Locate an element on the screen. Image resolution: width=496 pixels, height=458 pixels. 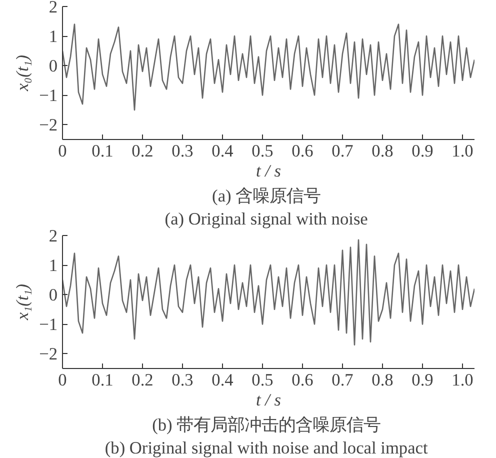
text: (b) 带有局部冲击的含噪原信号 is located at coordinates (266, 425).